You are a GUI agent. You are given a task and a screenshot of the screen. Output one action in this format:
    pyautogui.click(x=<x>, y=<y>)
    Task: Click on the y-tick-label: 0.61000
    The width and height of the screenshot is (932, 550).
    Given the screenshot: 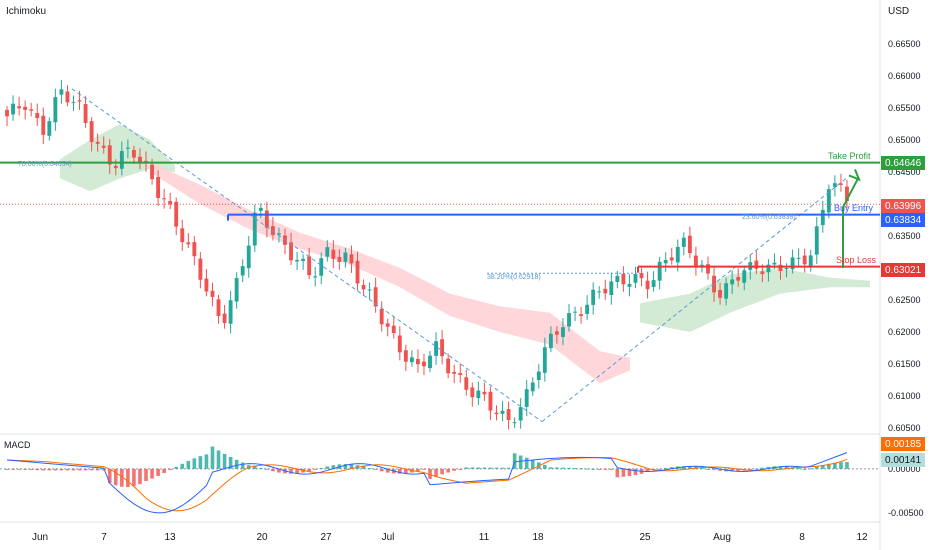 What is the action you would take?
    pyautogui.click(x=904, y=396)
    